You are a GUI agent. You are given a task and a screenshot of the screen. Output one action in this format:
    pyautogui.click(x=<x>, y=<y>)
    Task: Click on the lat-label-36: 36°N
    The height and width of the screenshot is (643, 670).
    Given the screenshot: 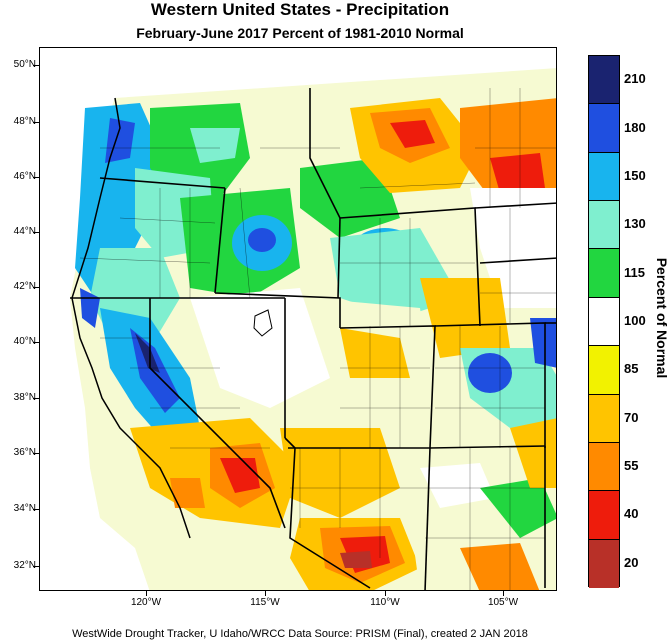 What is the action you would take?
    pyautogui.click(x=24, y=452)
    